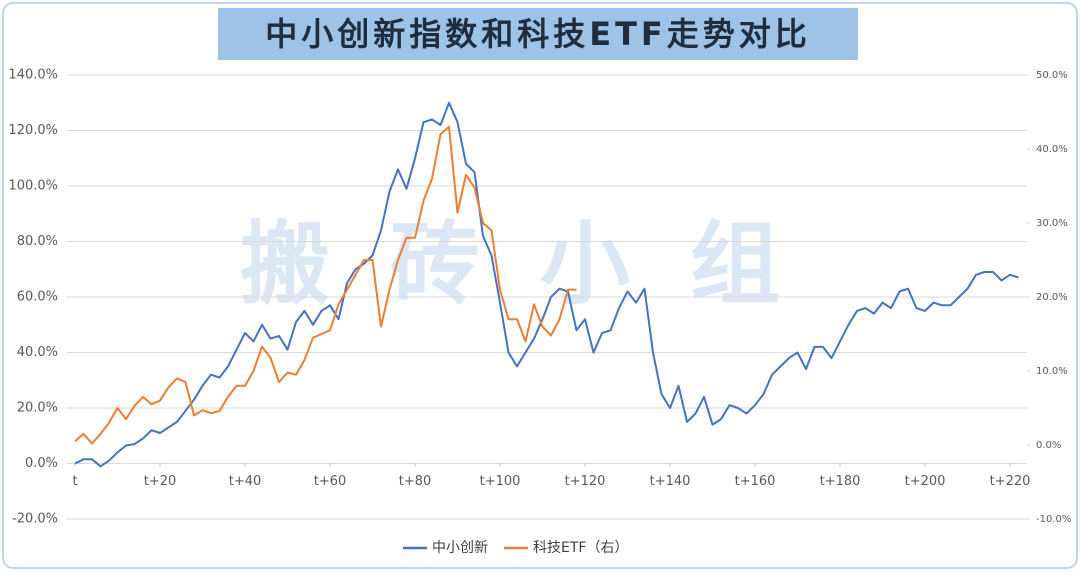 This screenshot has height=575, width=1080. I want to click on y2-tick-label: 30.0%, so click(1052, 223).